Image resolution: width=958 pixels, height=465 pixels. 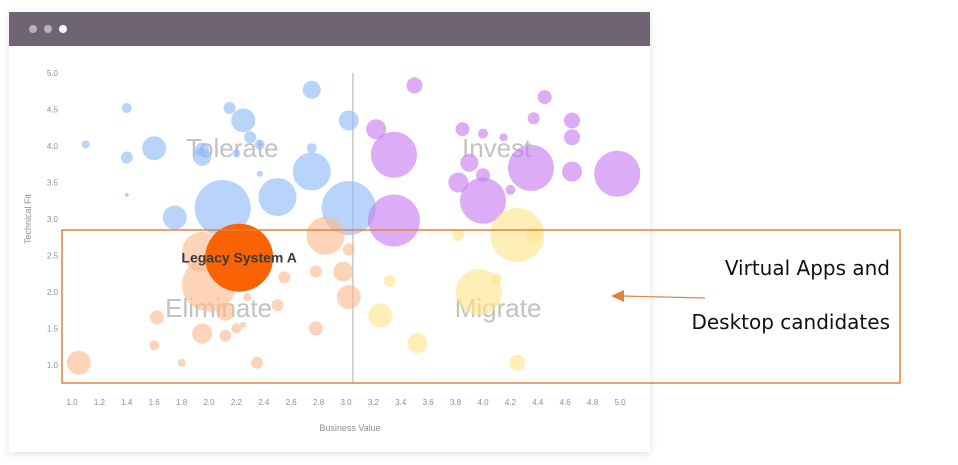 What do you see at coordinates (456, 402) in the screenshot?
I see `x-tick-label: 3.8` at bounding box center [456, 402].